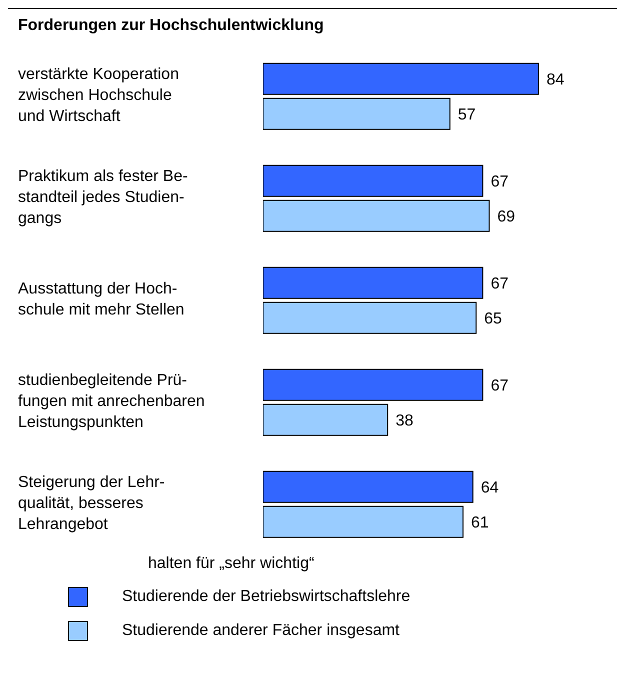 This screenshot has width=625, height=686. What do you see at coordinates (555, 80) in the screenshot?
I see `data-label: 84` at bounding box center [555, 80].